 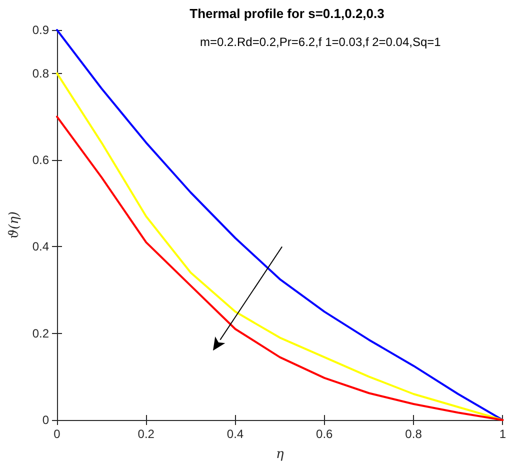 I want to click on y-tick-label: 0.2, so click(x=41, y=333).